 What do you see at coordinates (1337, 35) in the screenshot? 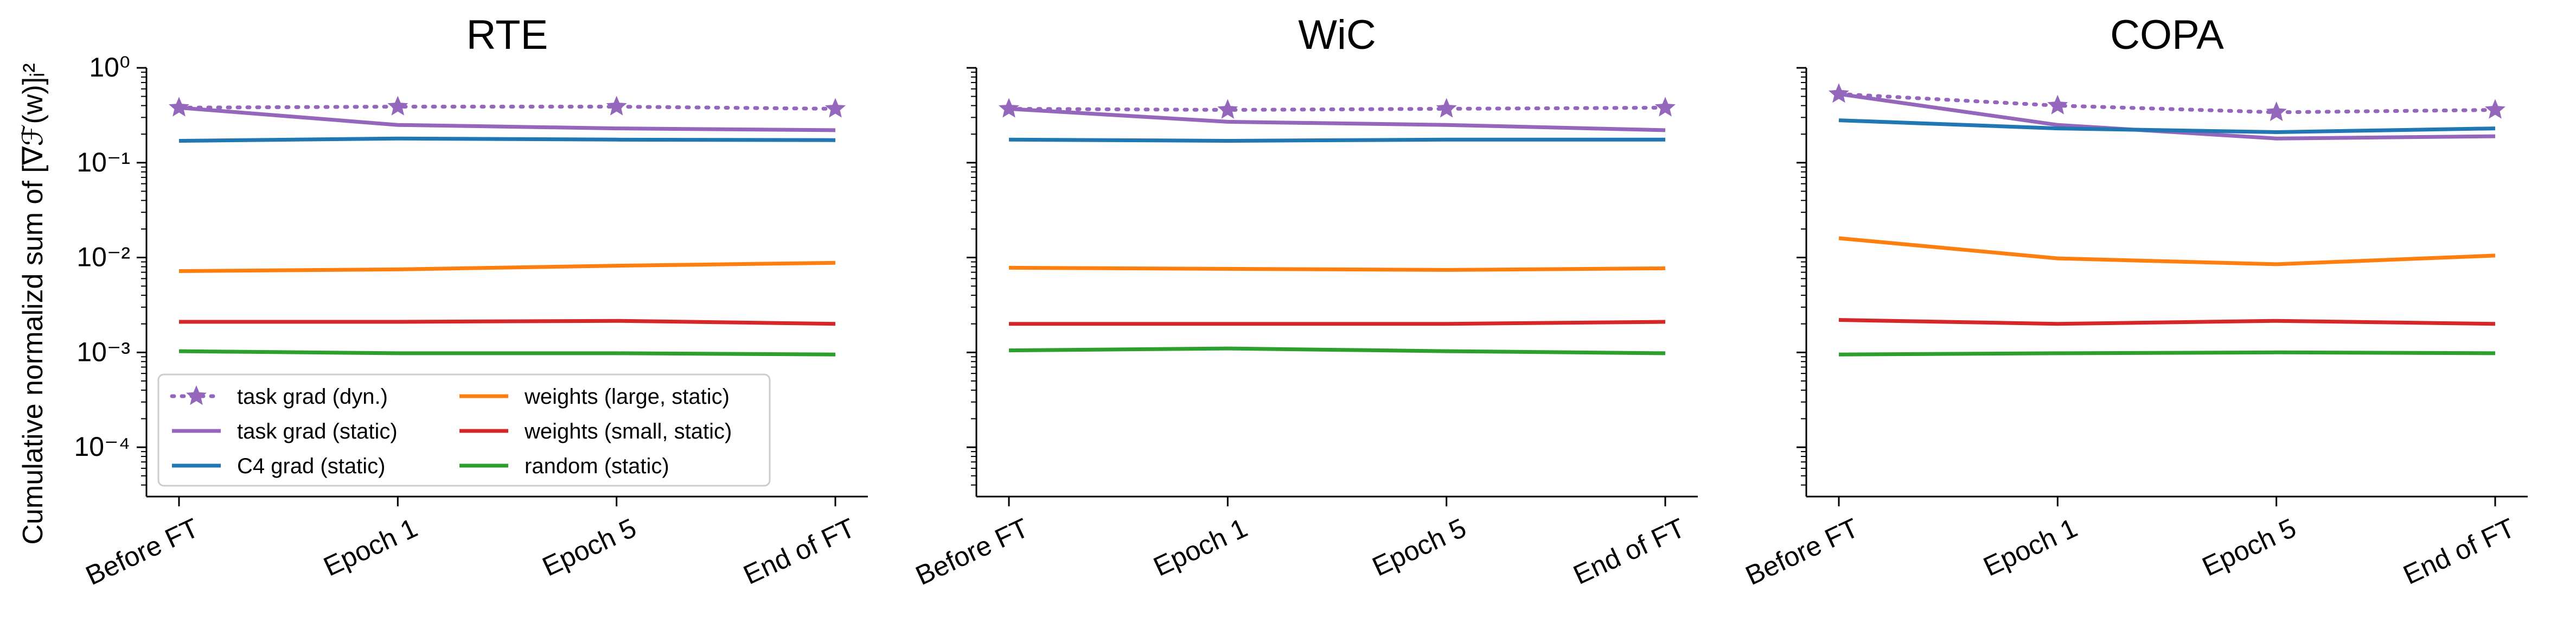
I see `panel-title: WiC` at bounding box center [1337, 35].